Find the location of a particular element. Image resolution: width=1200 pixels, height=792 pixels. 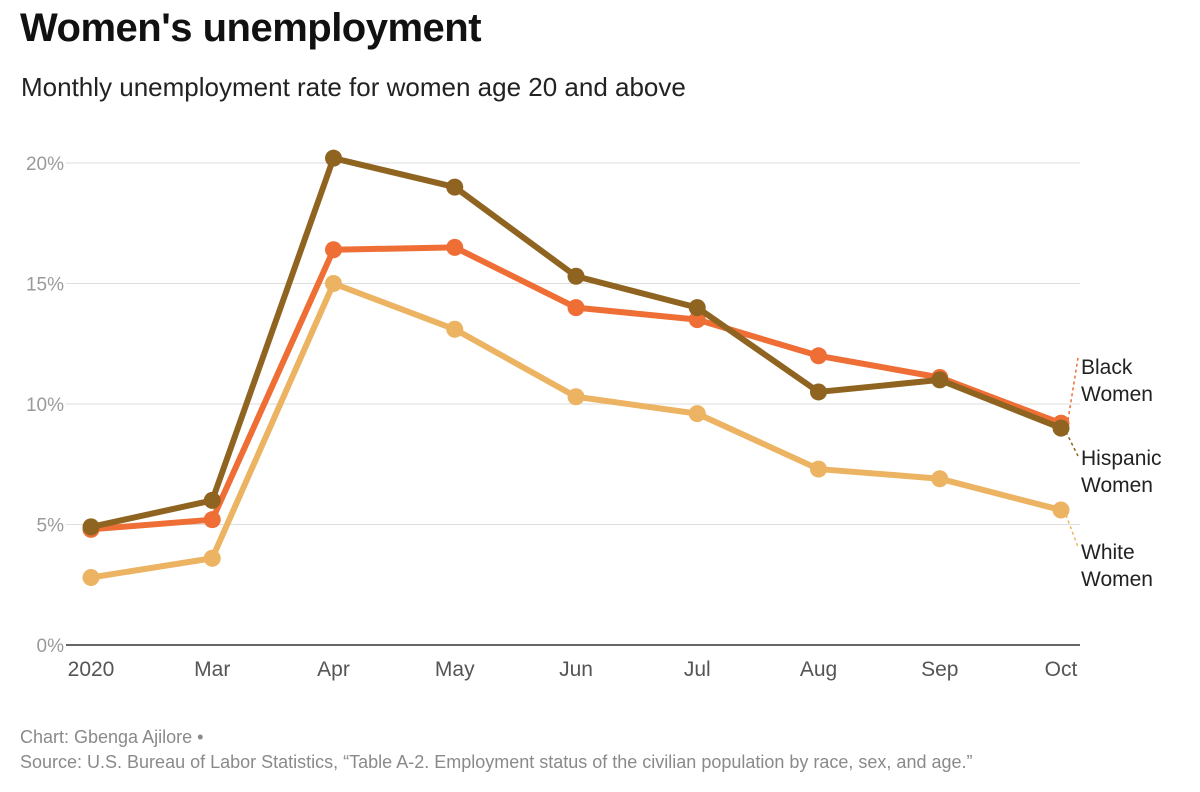

x-tick-label: 2020 is located at coordinates (91, 669).